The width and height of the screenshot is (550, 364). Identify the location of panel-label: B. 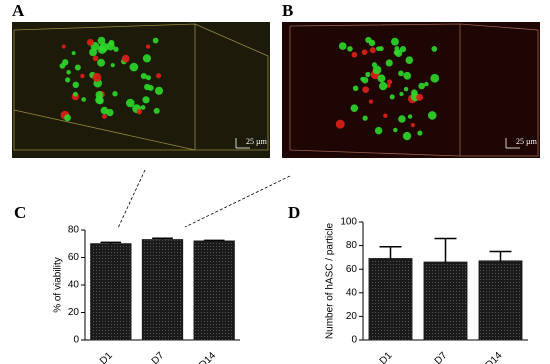
(287, 10).